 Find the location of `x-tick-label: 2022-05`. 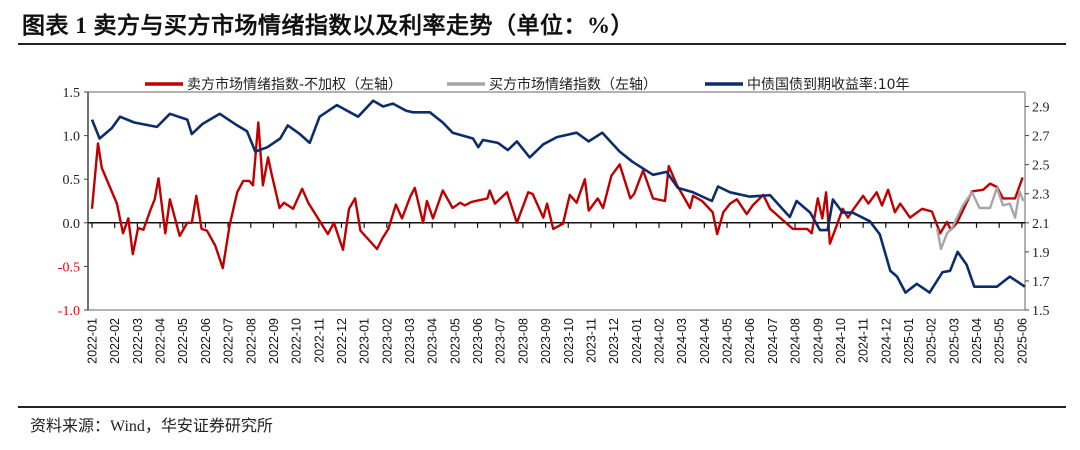

x-tick-label: 2022-05 is located at coordinates (183, 341).